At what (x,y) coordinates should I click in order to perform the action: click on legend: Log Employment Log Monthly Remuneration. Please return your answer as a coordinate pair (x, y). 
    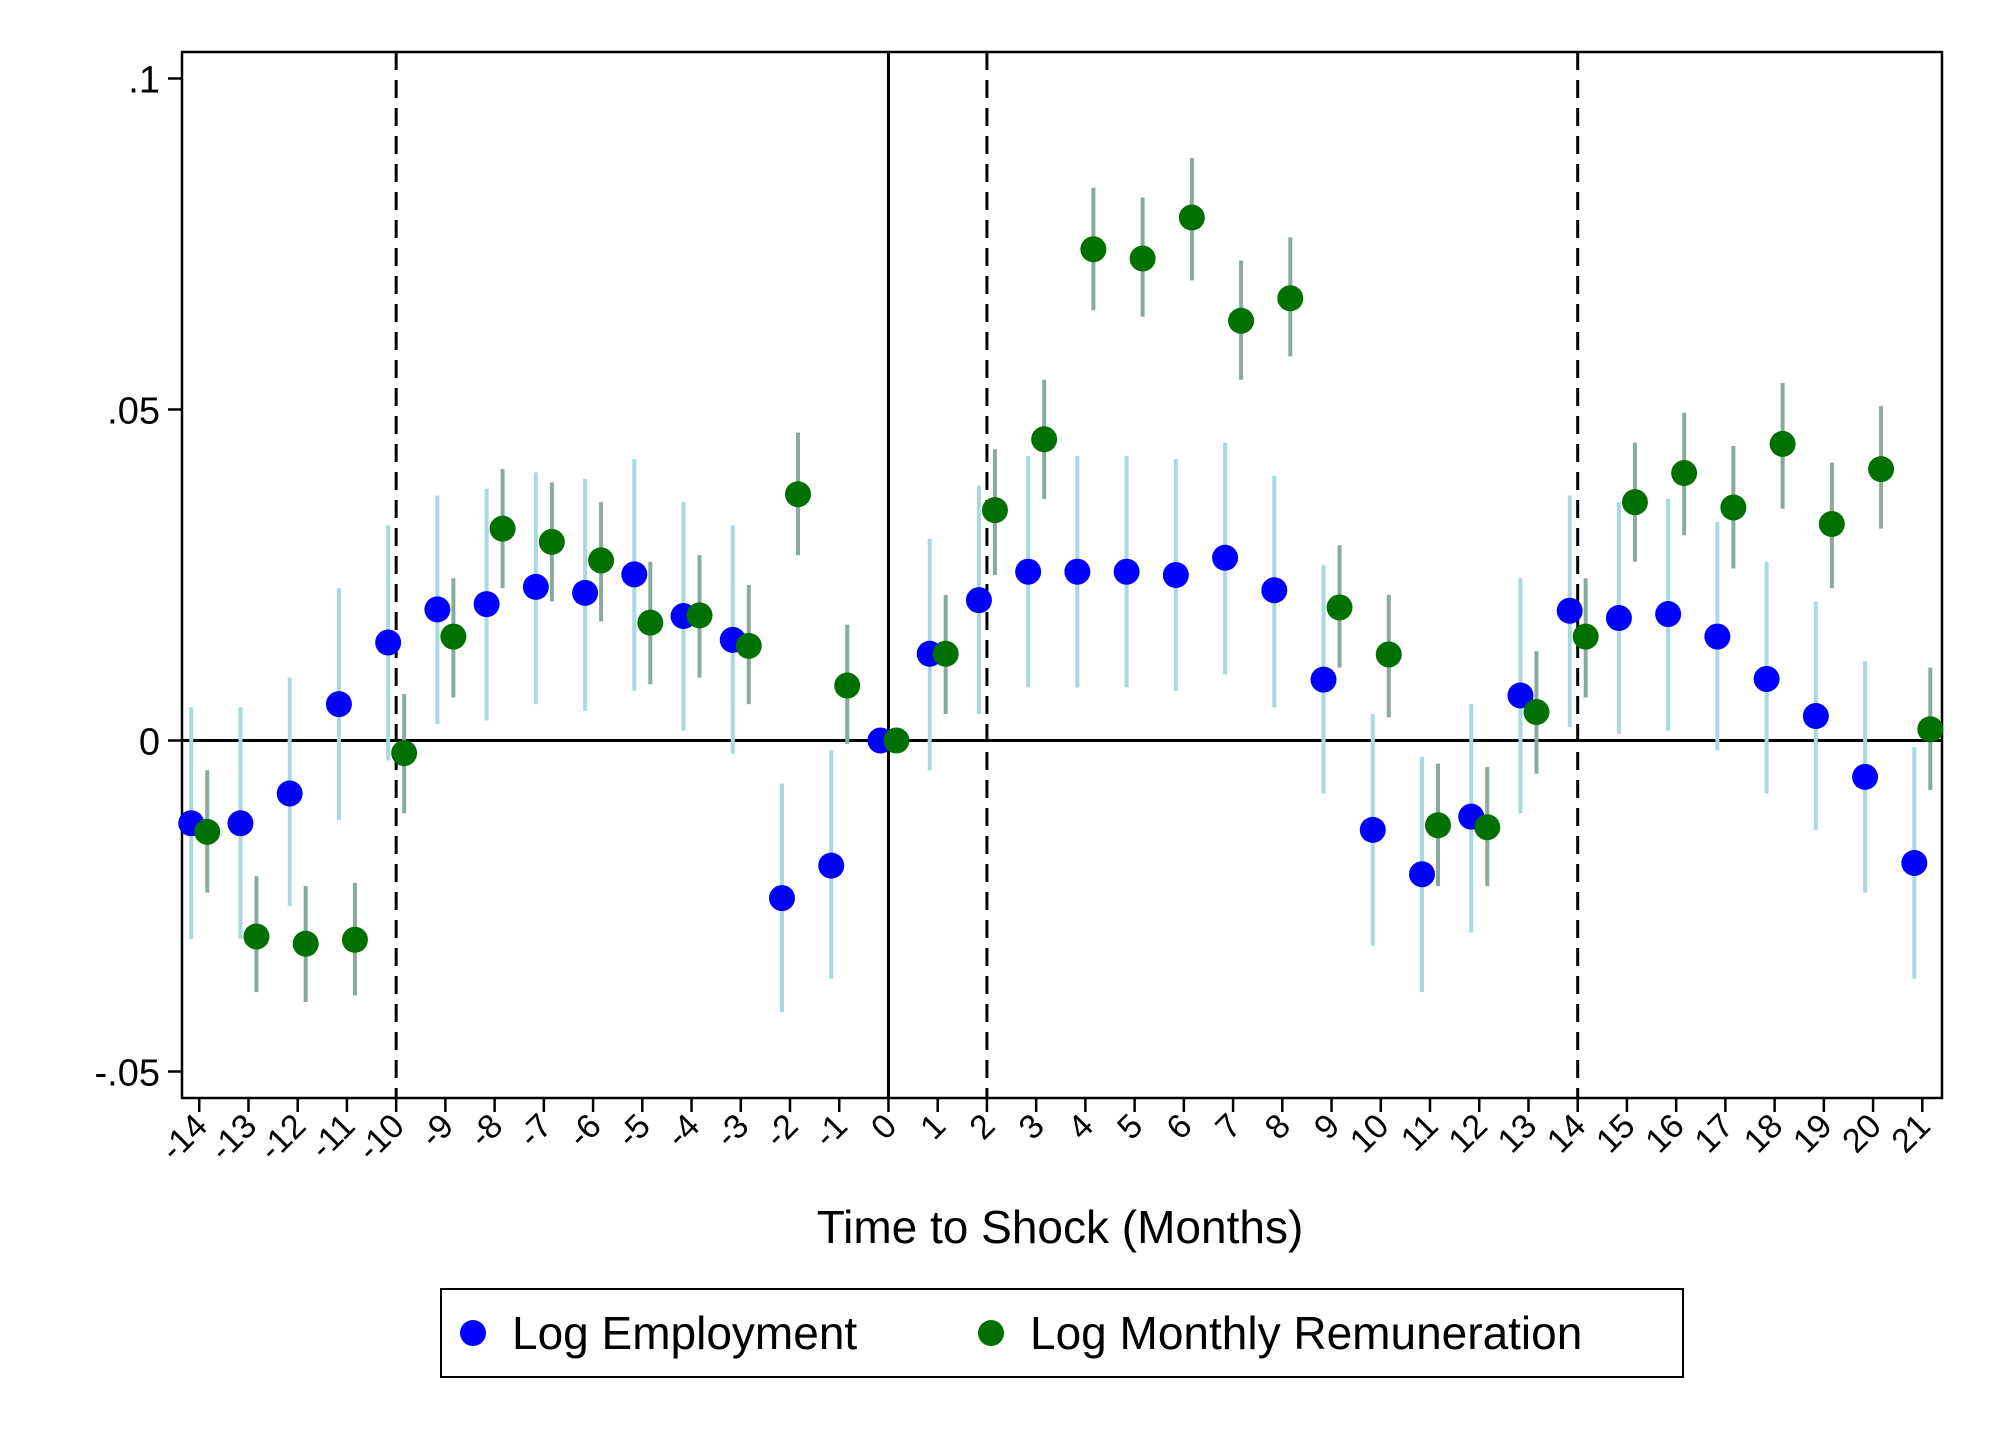
    Looking at the image, I should click on (1062, 1333).